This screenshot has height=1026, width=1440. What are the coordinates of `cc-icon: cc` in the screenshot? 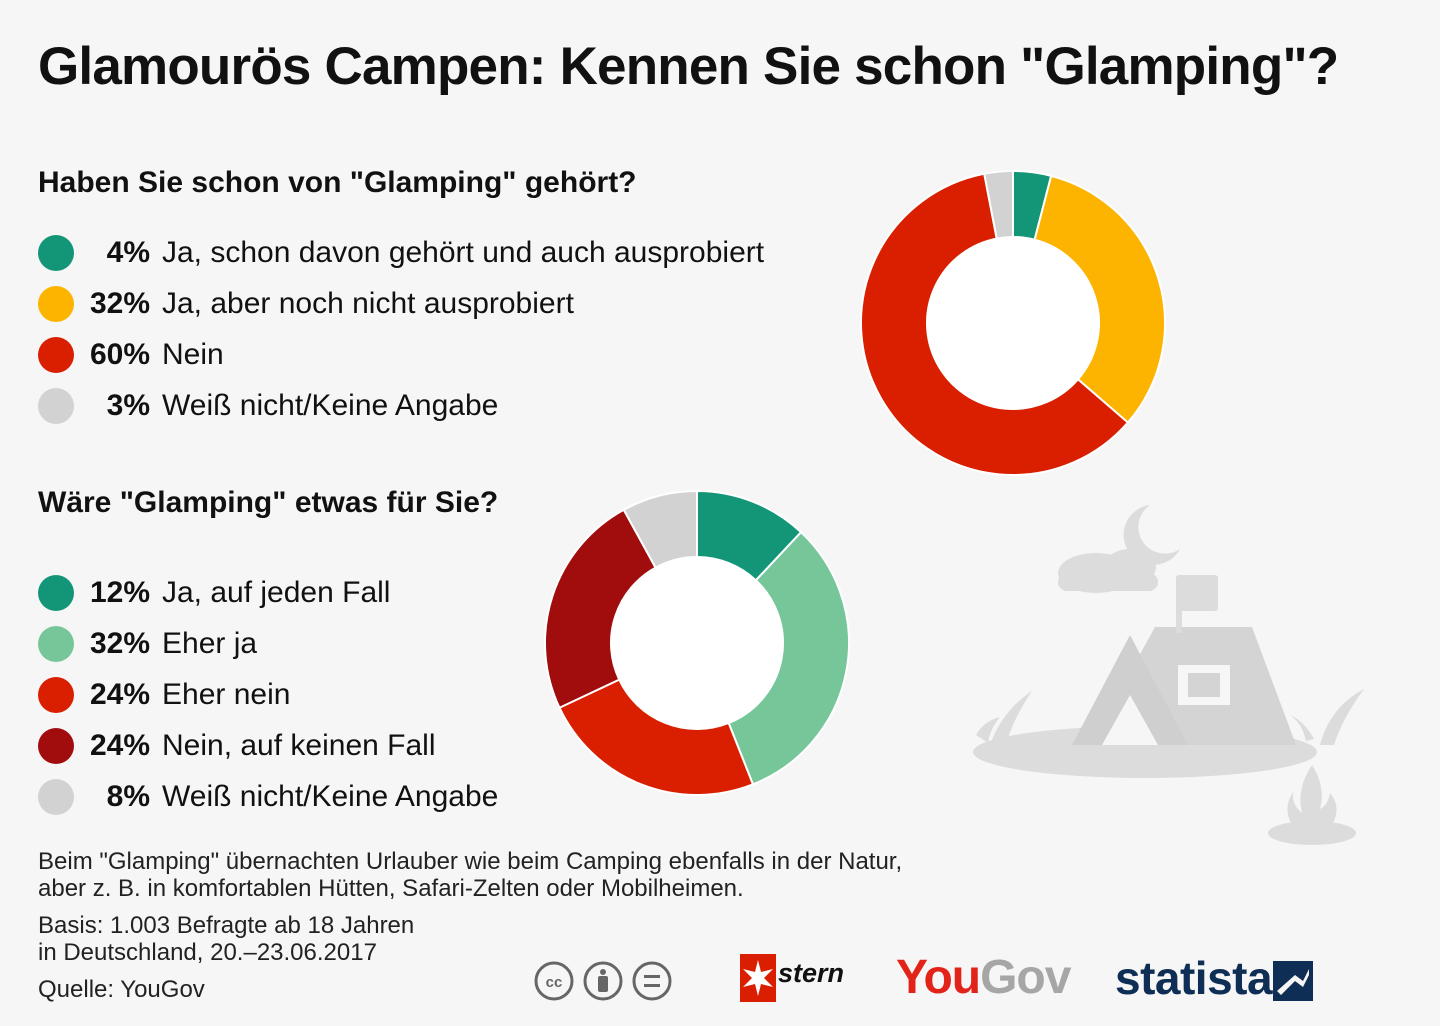 It's located at (554, 981).